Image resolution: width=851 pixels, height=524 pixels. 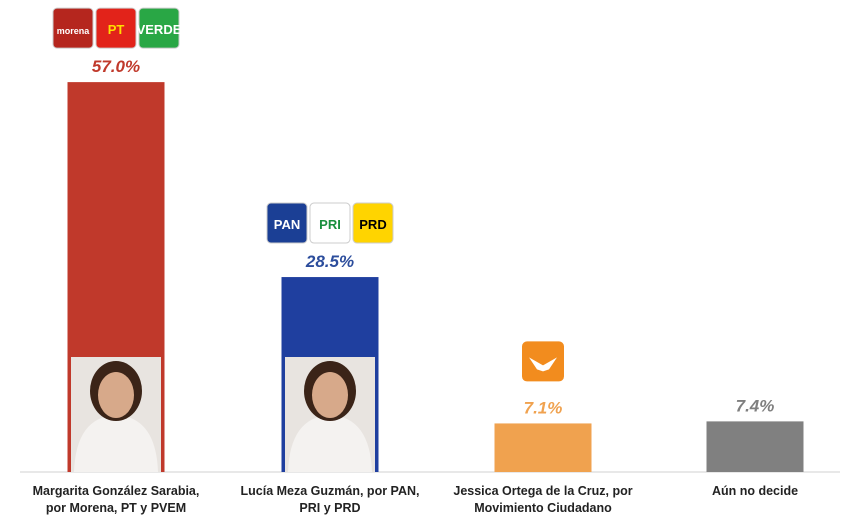 What do you see at coordinates (543, 407) in the screenshot?
I see `value-label: 7.1%` at bounding box center [543, 407].